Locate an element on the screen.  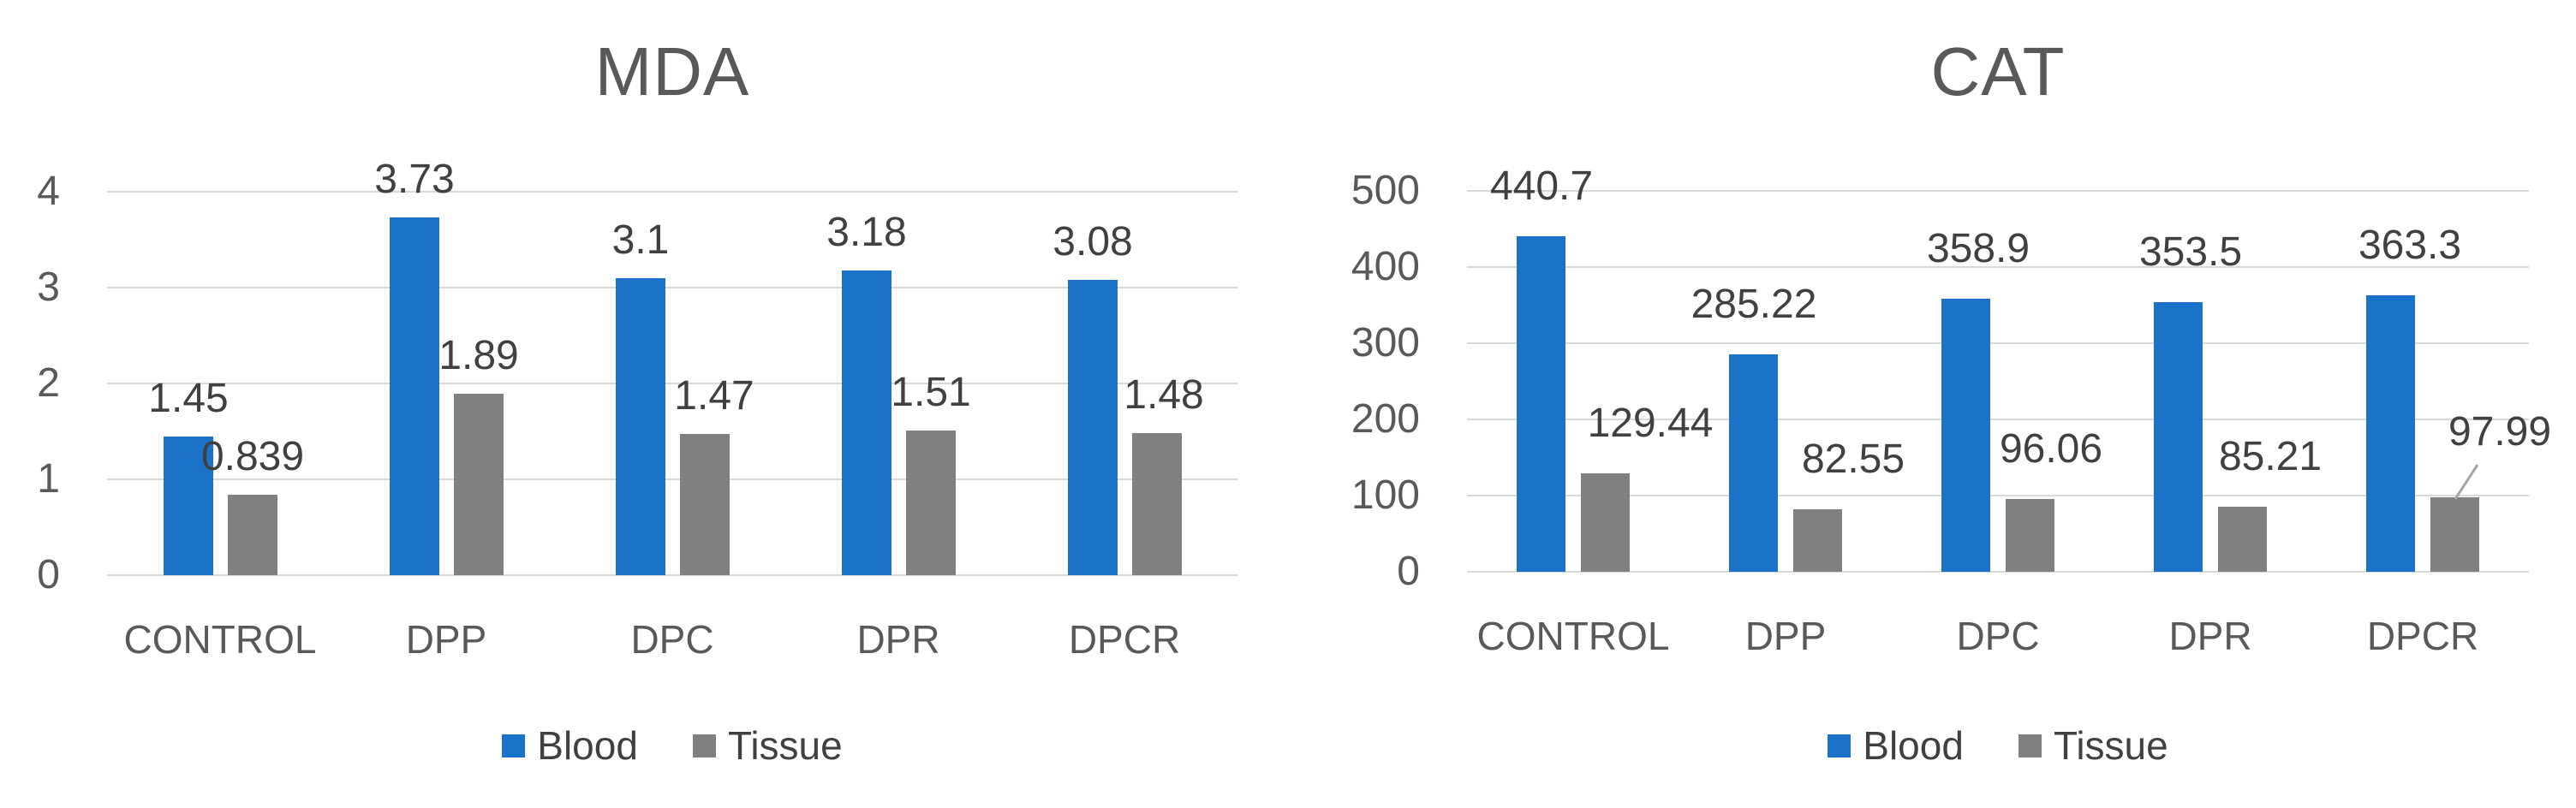
y-tick-label: 3 is located at coordinates (48, 287).